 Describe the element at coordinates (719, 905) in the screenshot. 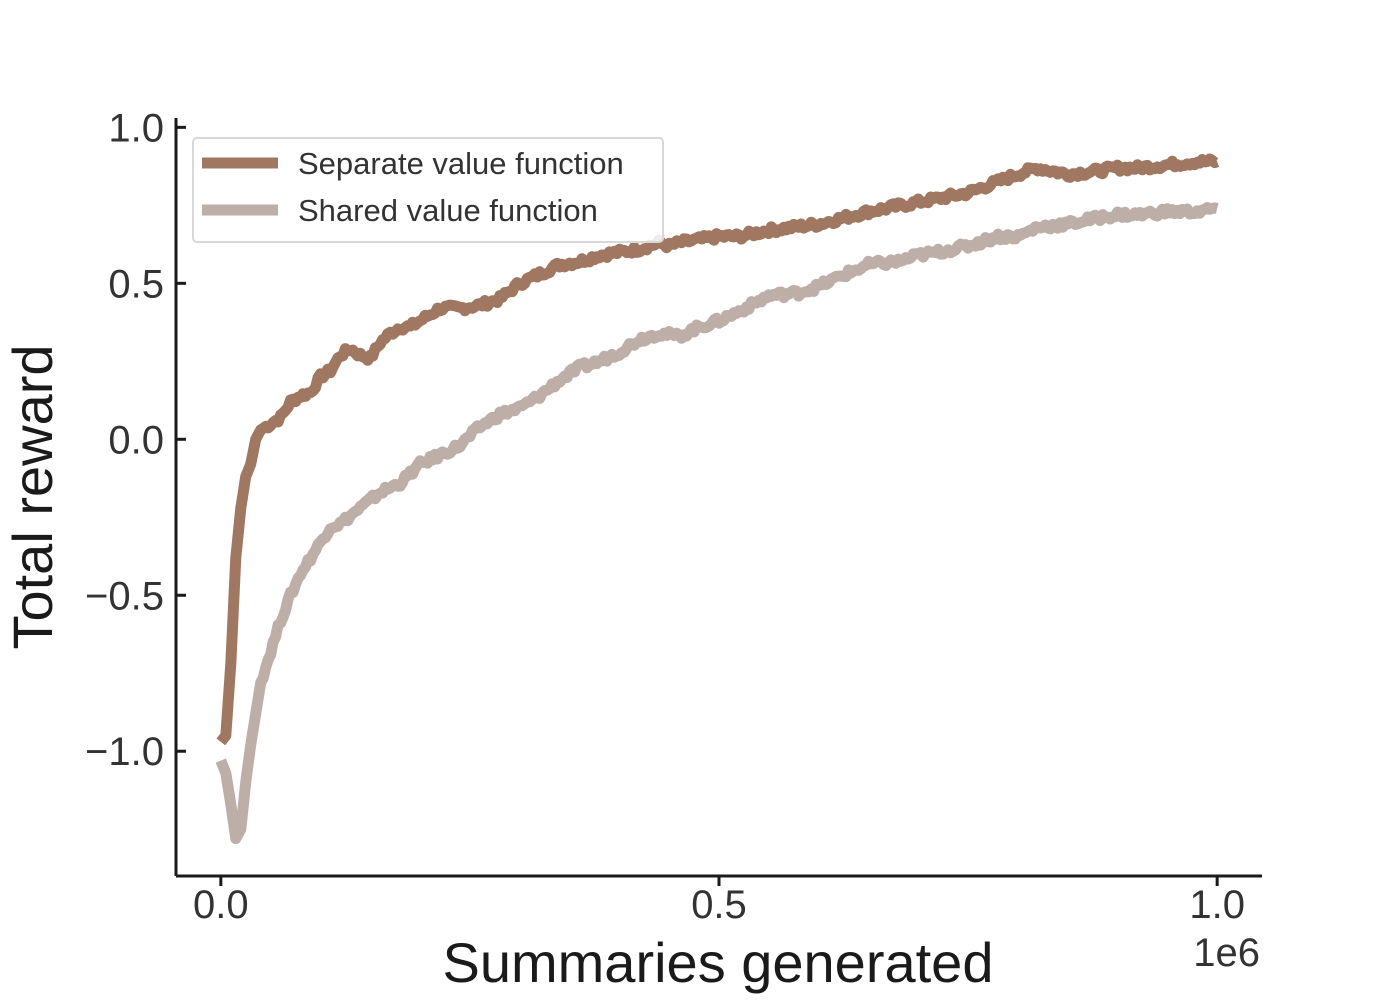

I see `x-tick-label: 0.5` at that location.